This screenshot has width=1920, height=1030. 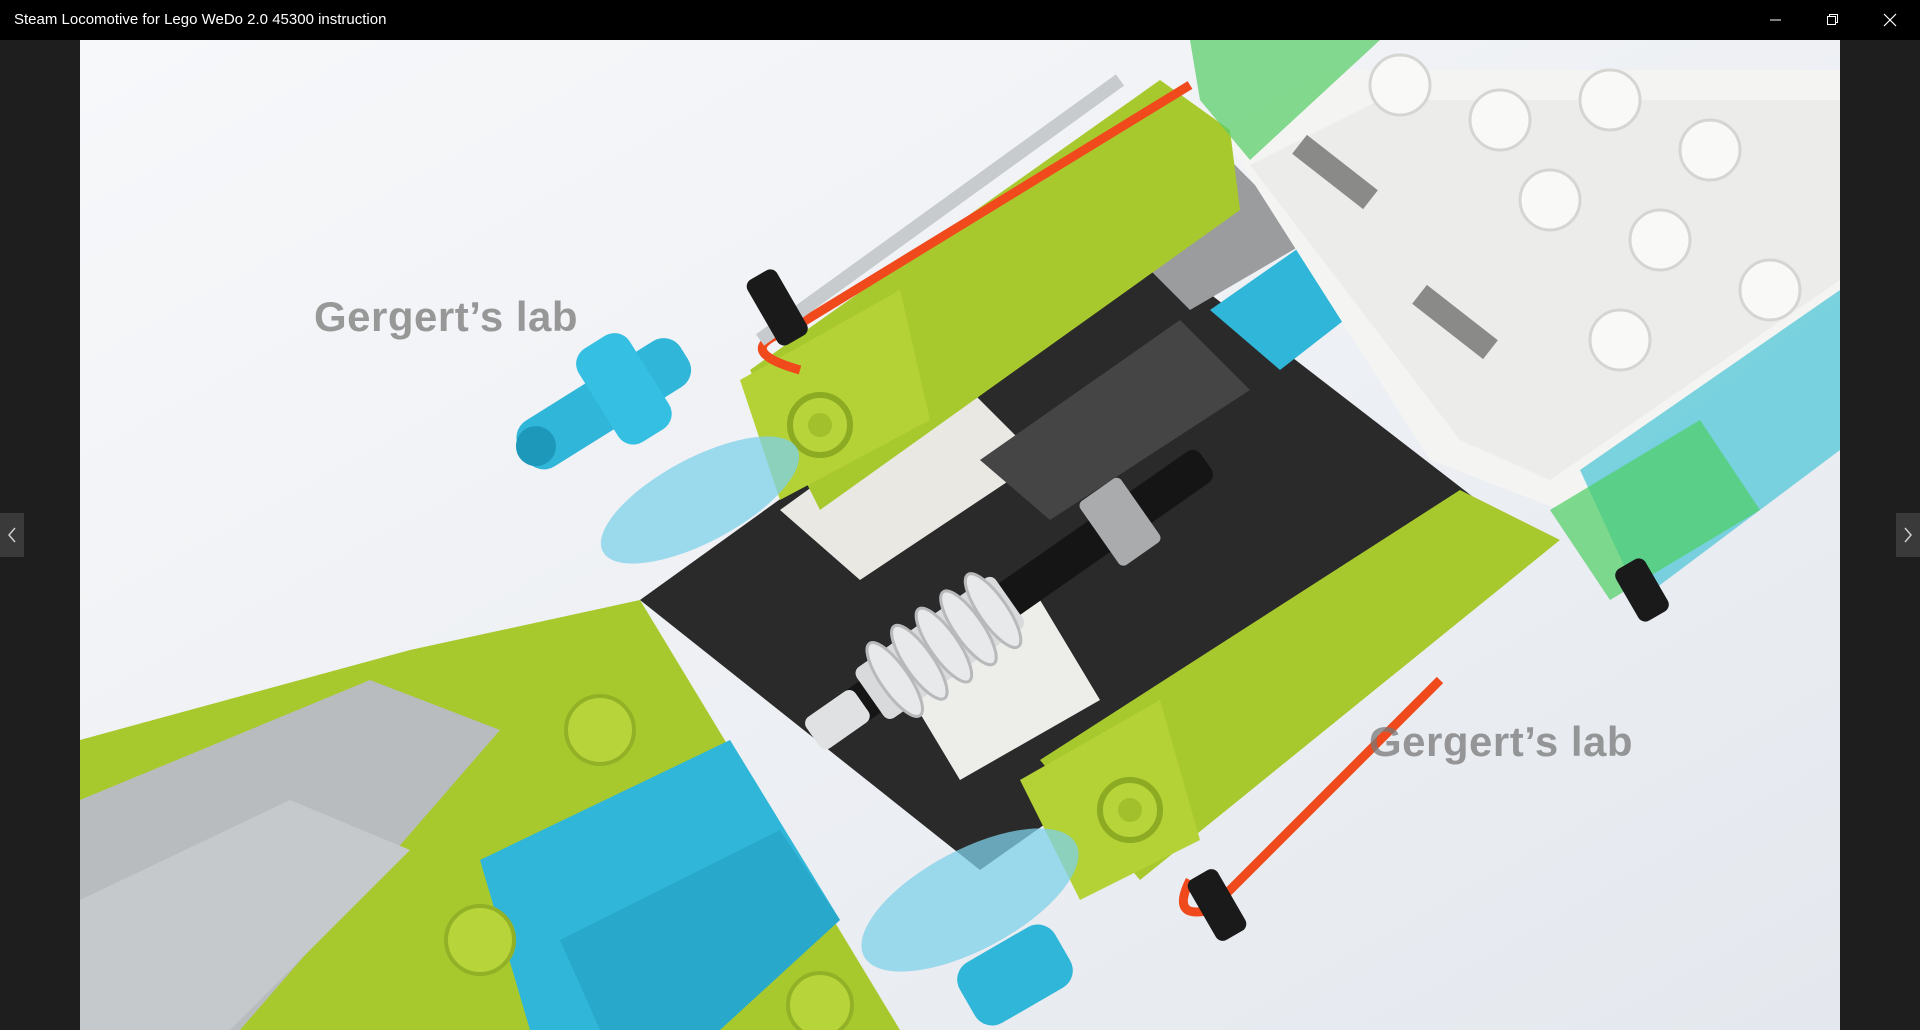 I want to click on chevron-left-icon, so click(x=12, y=535).